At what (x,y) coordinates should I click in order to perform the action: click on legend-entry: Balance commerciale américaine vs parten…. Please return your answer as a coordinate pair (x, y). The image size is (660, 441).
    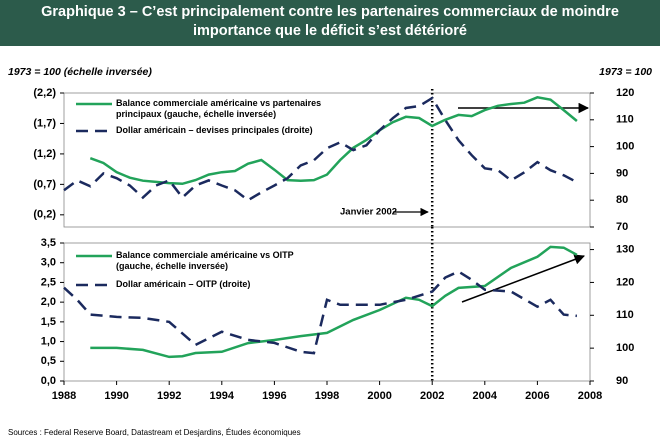
    Looking at the image, I should click on (219, 108).